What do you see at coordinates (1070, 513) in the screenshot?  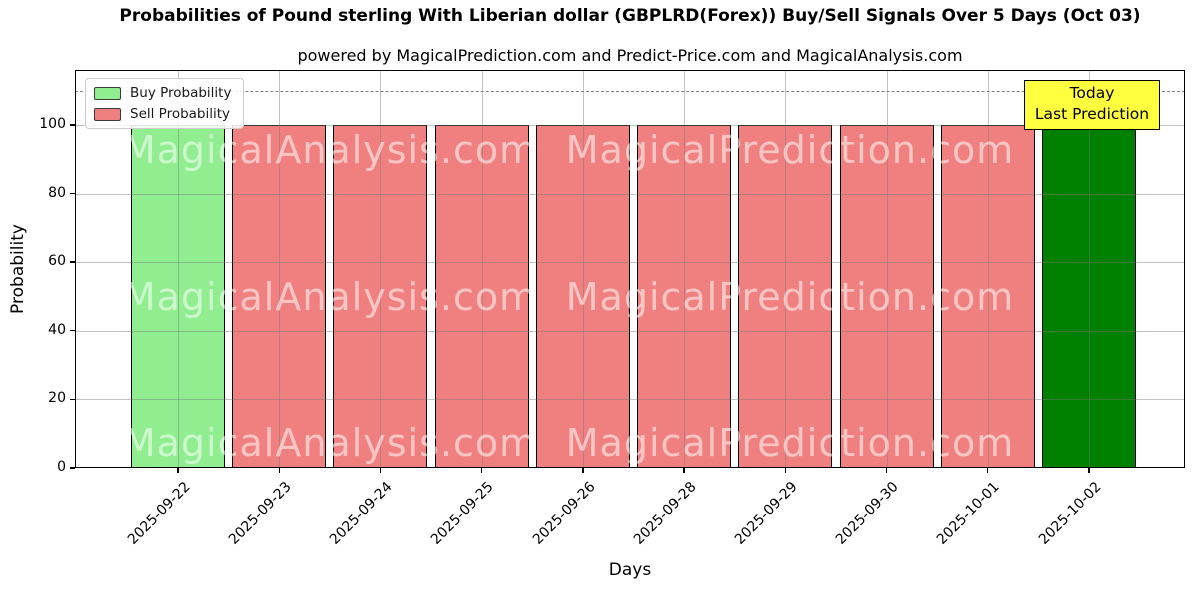 I see `x-tick-label-2025-10-02: 2025-10-02` at bounding box center [1070, 513].